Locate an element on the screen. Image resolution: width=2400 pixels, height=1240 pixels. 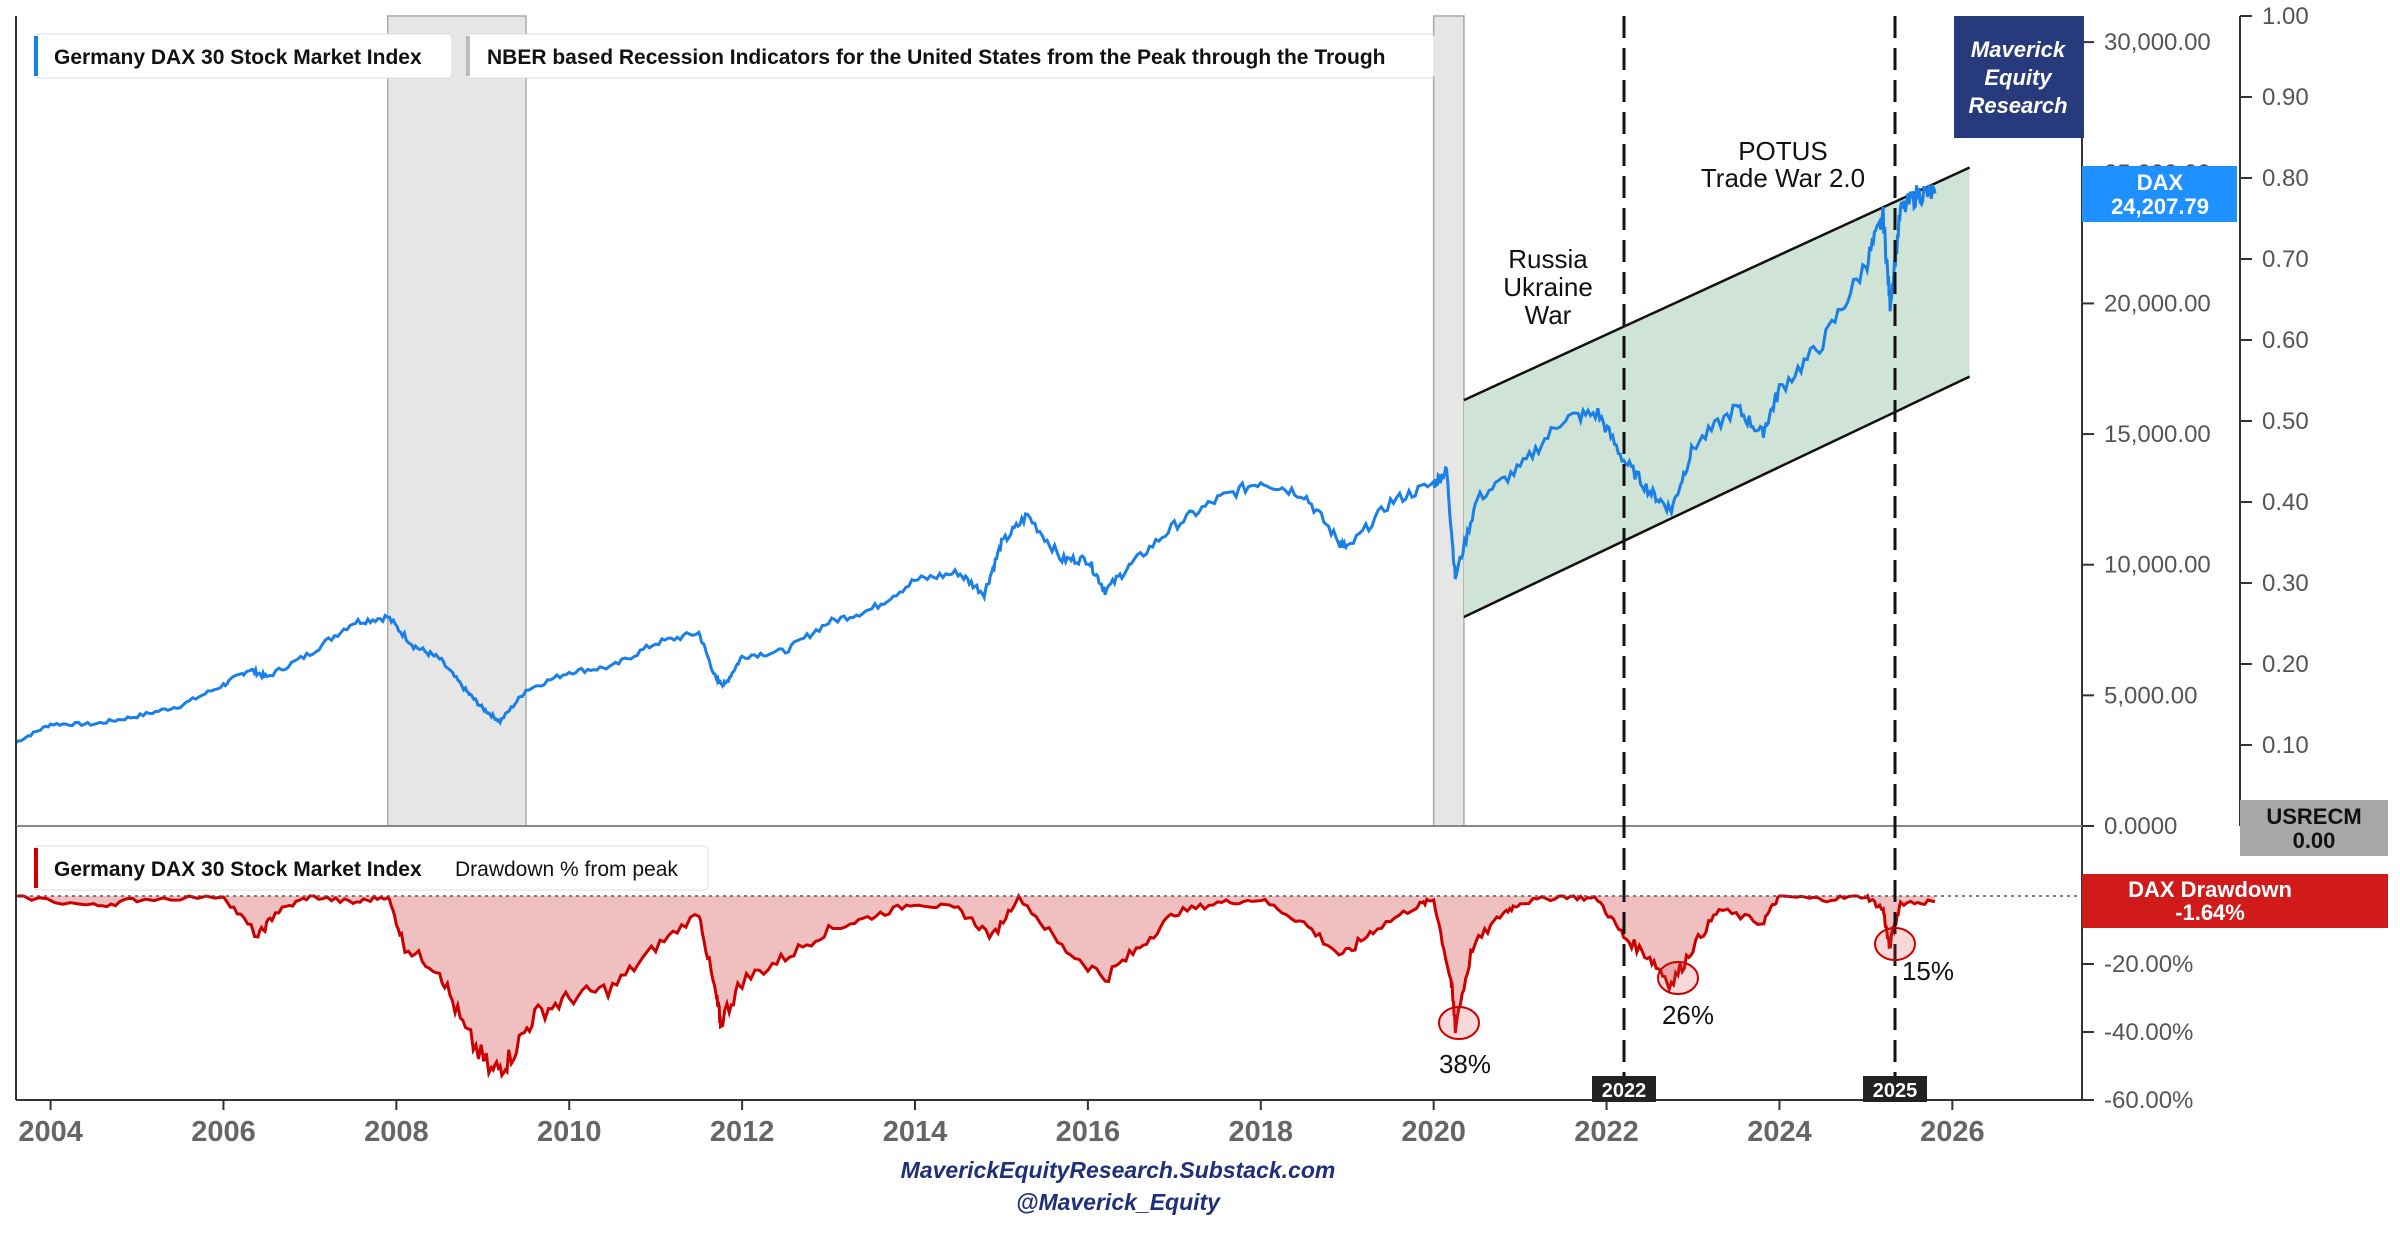
dax-tick-label: 15,000.00 is located at coordinates (2157, 434).